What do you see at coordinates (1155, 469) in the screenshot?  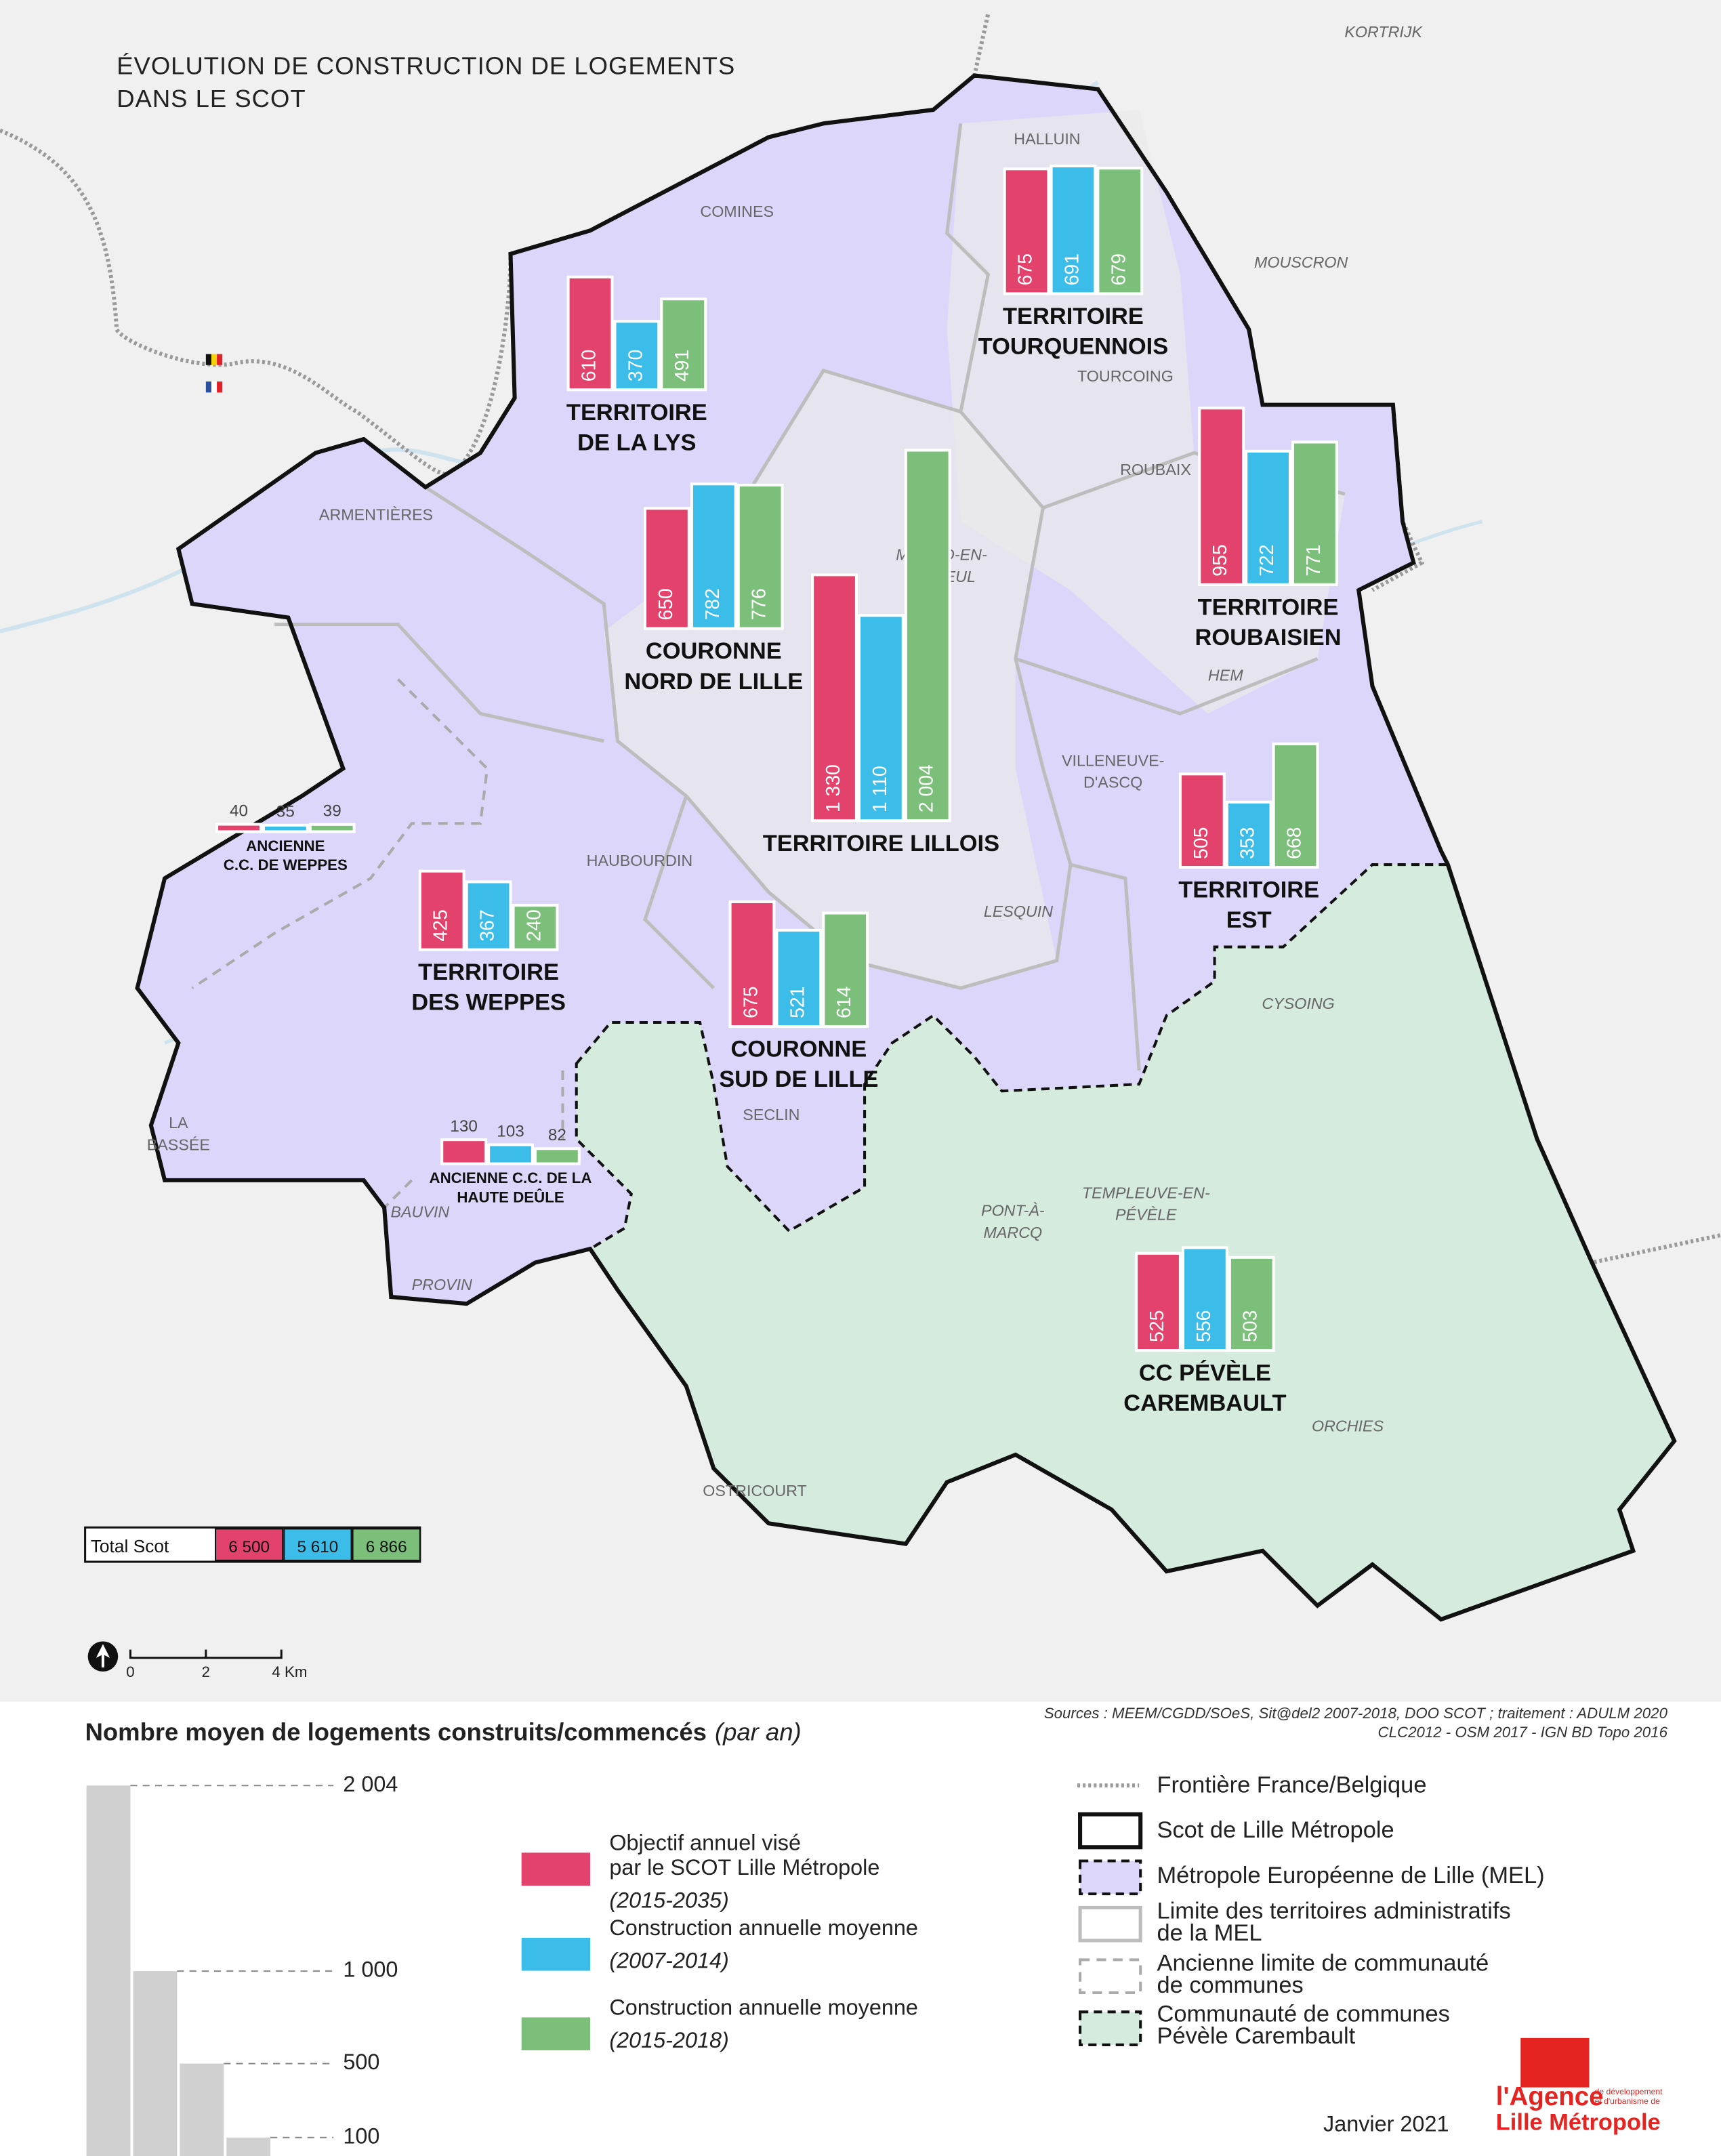 I see `place-name: ROUBAIX` at bounding box center [1155, 469].